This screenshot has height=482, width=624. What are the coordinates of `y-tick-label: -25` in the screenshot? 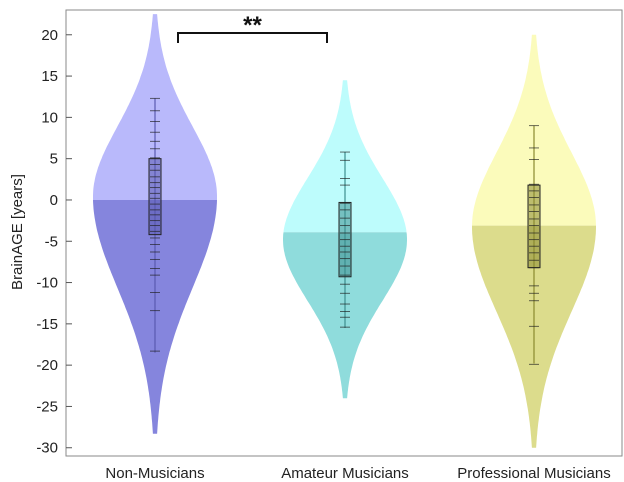 It's located at (47, 406).